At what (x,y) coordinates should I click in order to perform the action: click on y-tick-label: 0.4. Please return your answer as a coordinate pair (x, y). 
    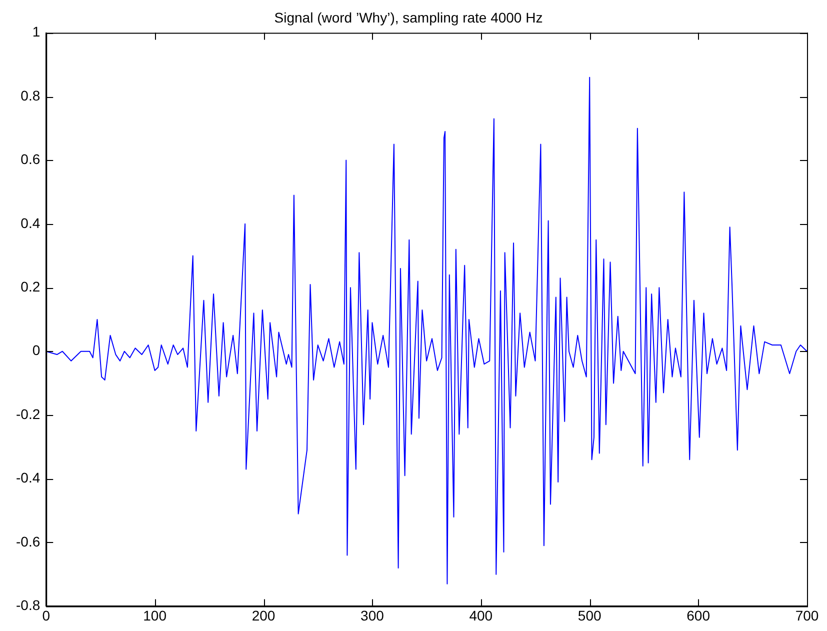
    Looking at the image, I should click on (30, 222).